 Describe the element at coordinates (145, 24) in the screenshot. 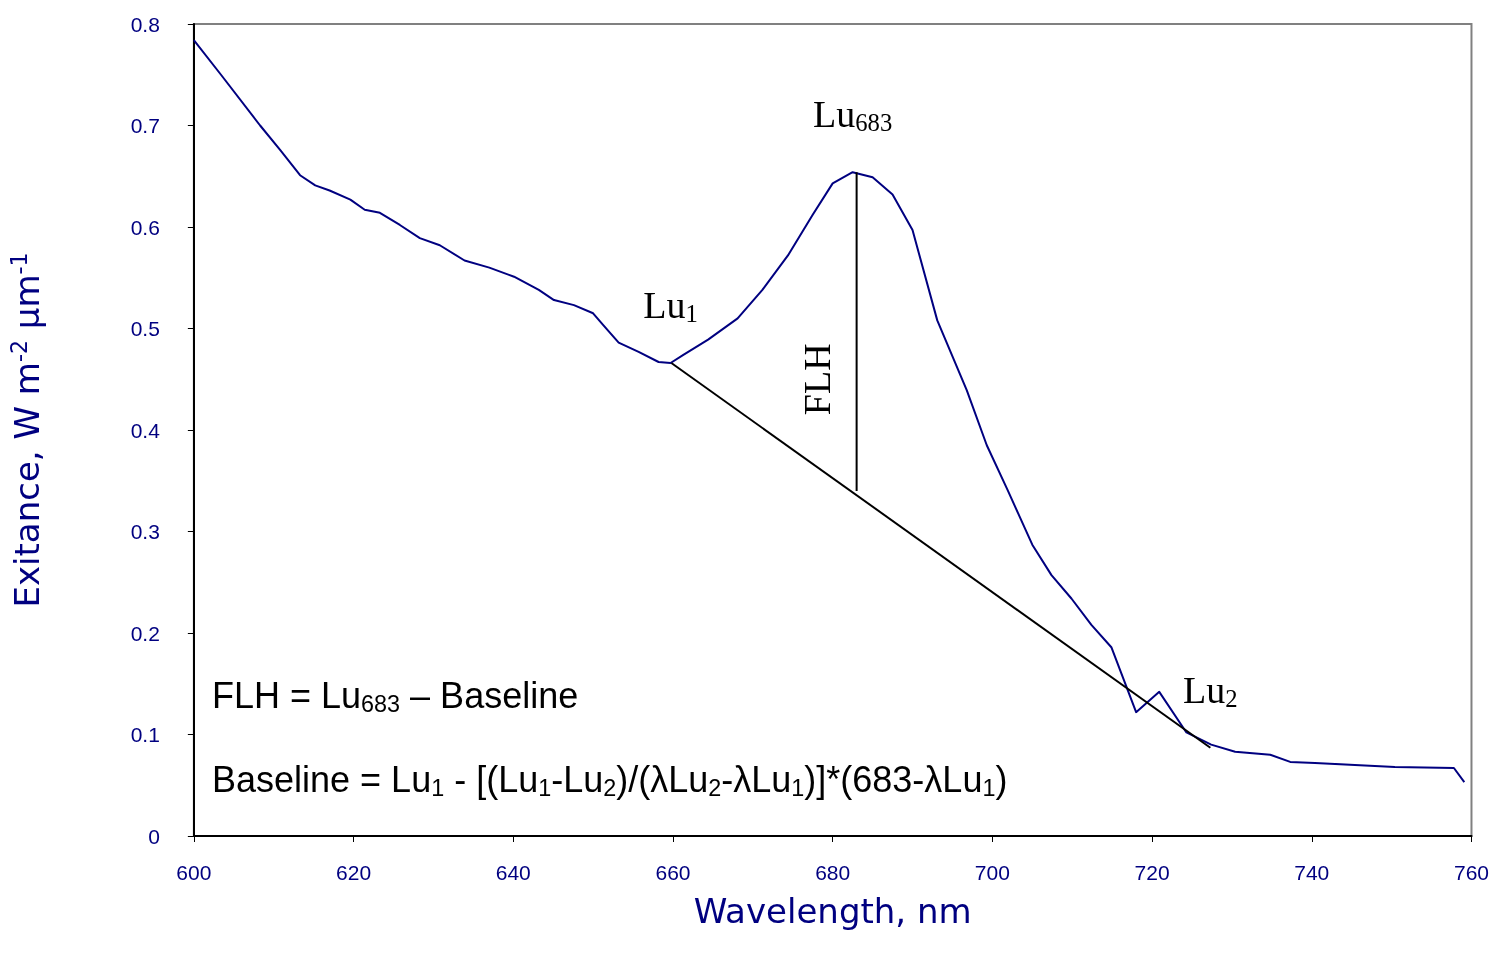

I see `y-tick-label: 0.8` at that location.